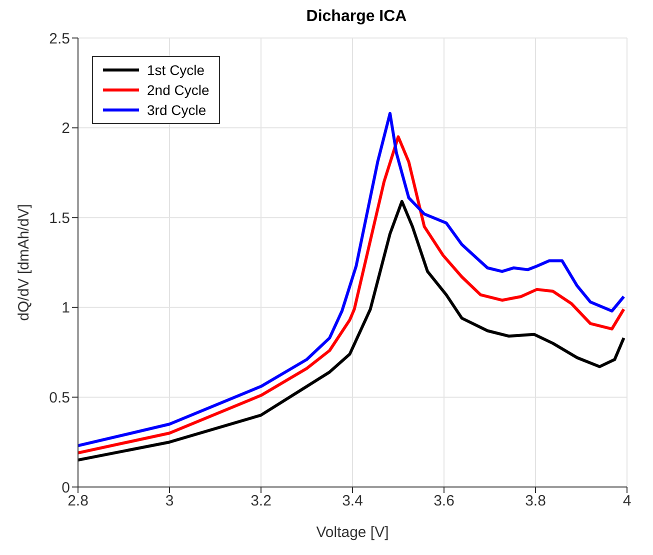 The image size is (653, 555). I want to click on y-tick-label: 2, so click(66, 129).